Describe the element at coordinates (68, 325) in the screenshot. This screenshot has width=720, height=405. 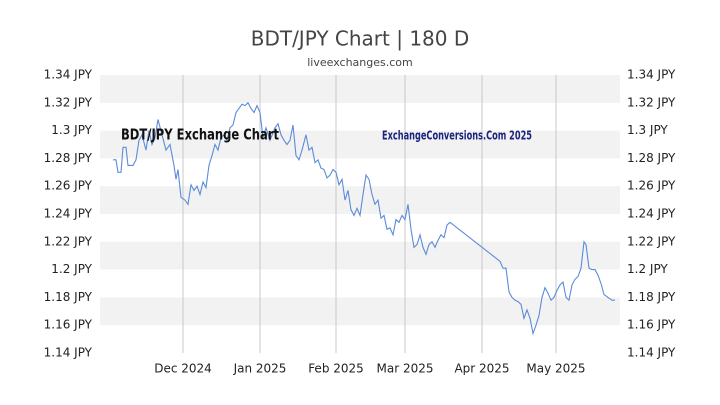
I see `y-tick-label: 1.16 JPY` at that location.